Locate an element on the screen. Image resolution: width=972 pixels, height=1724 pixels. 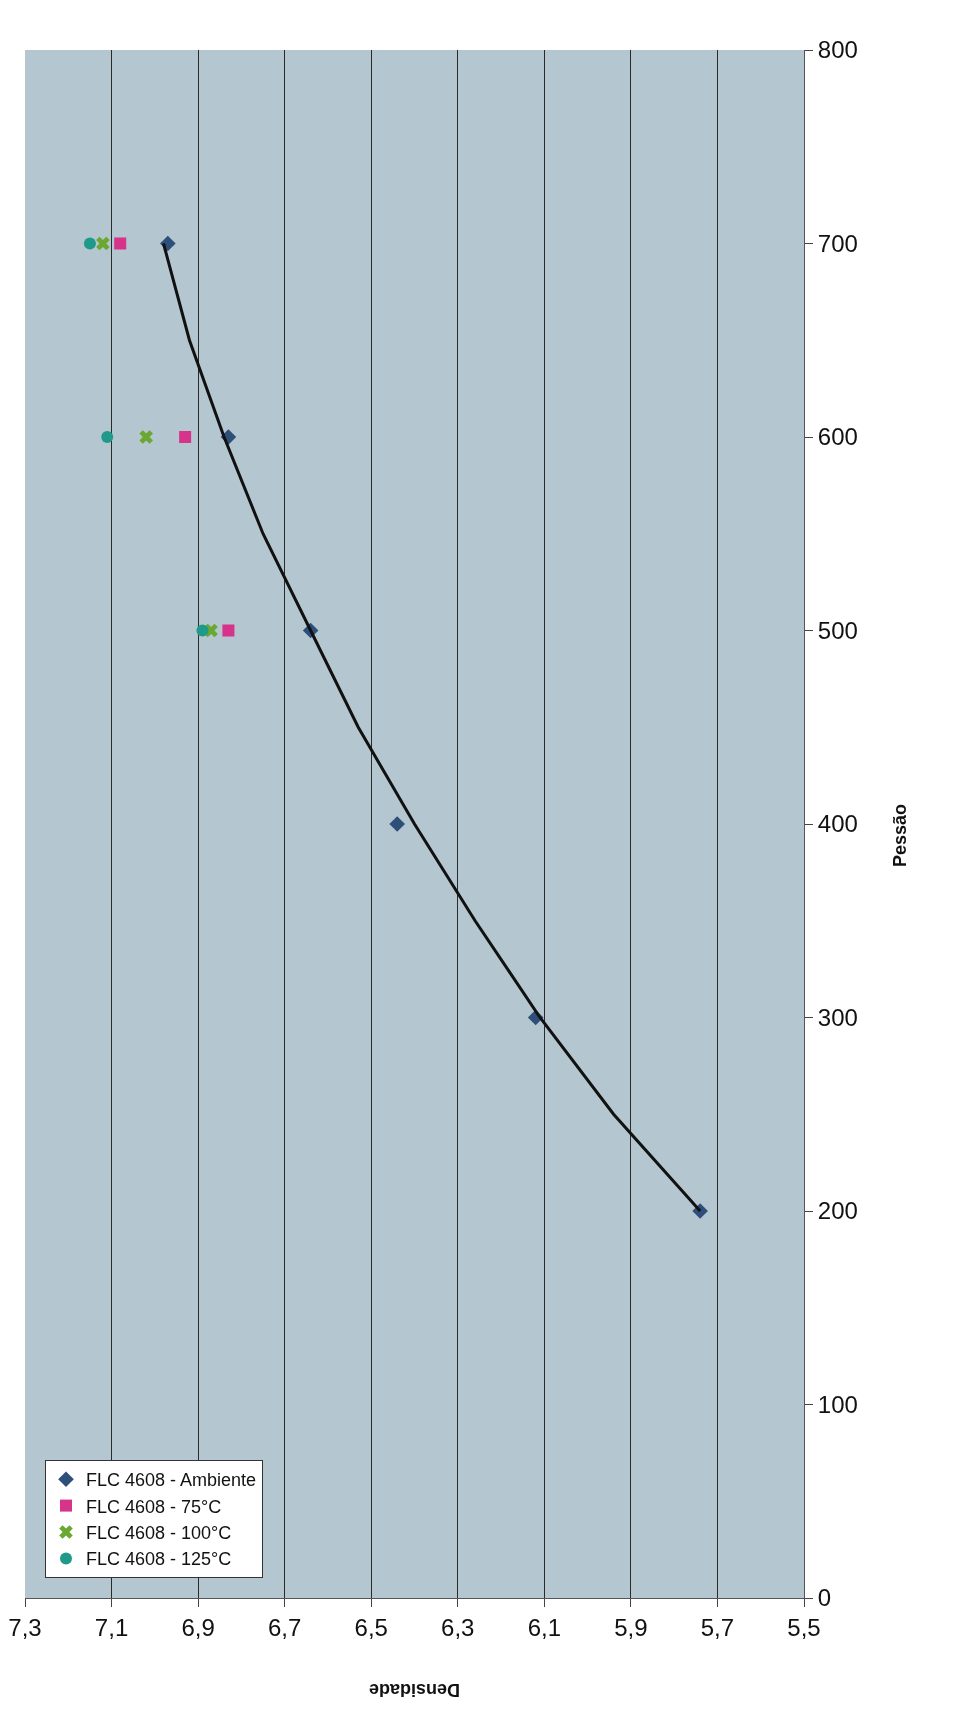
y-tick-label: 500 is located at coordinates (837, 630).